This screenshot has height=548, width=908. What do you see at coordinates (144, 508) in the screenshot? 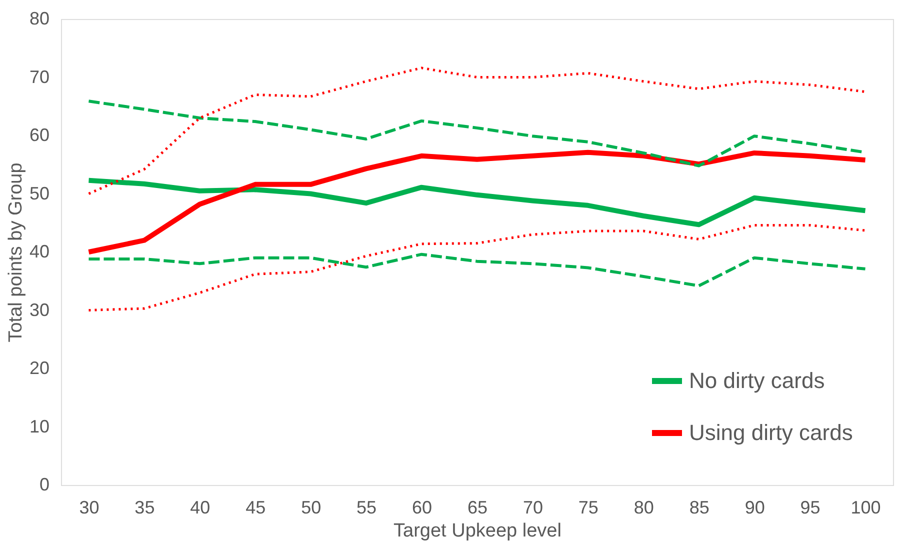
I see `x-tick-label: 35` at bounding box center [144, 508].